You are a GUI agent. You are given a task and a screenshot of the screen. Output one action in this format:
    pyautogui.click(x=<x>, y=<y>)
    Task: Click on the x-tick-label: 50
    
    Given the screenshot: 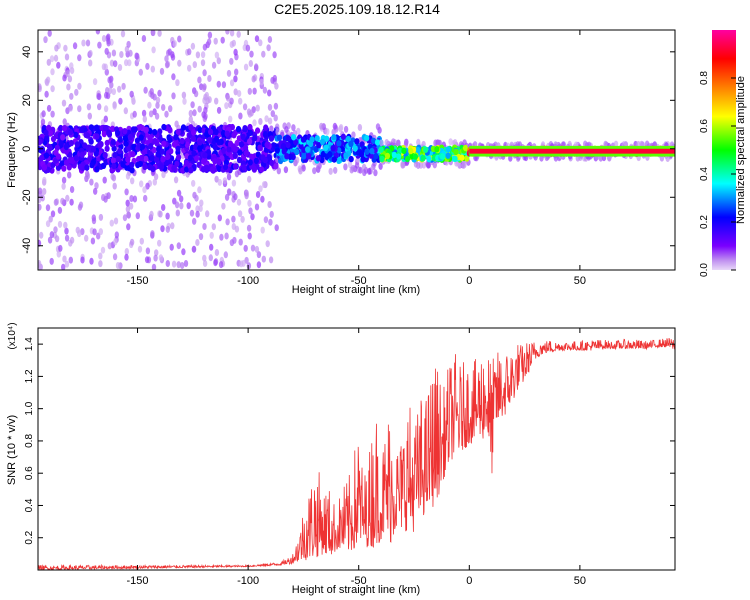 What is the action you would take?
    pyautogui.click(x=580, y=281)
    